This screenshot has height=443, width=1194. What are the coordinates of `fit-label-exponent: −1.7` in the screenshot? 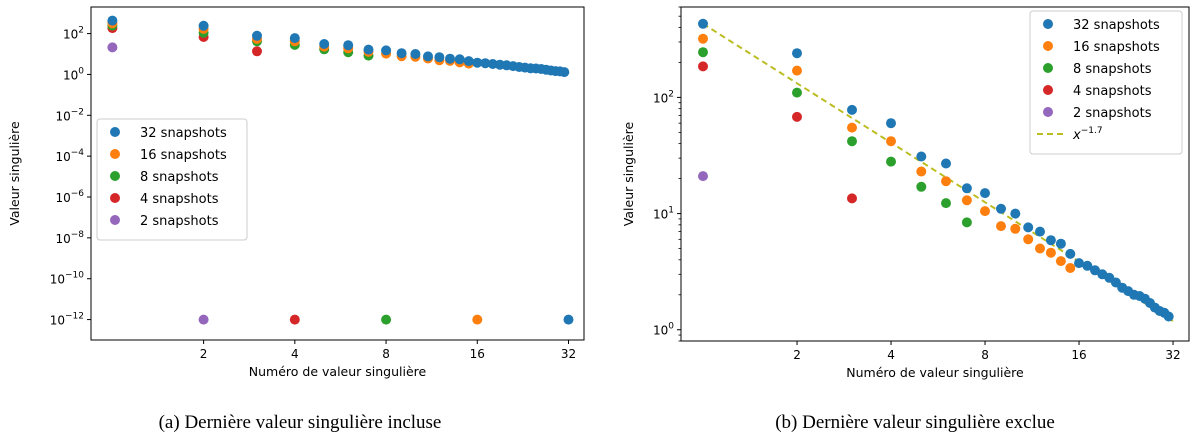 It's located at (1092, 131).